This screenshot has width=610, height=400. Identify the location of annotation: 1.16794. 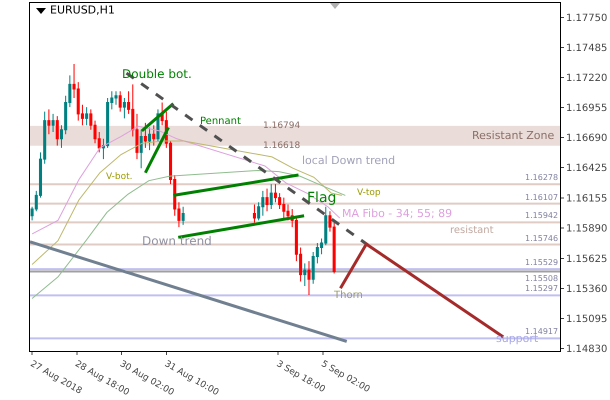
(281, 126).